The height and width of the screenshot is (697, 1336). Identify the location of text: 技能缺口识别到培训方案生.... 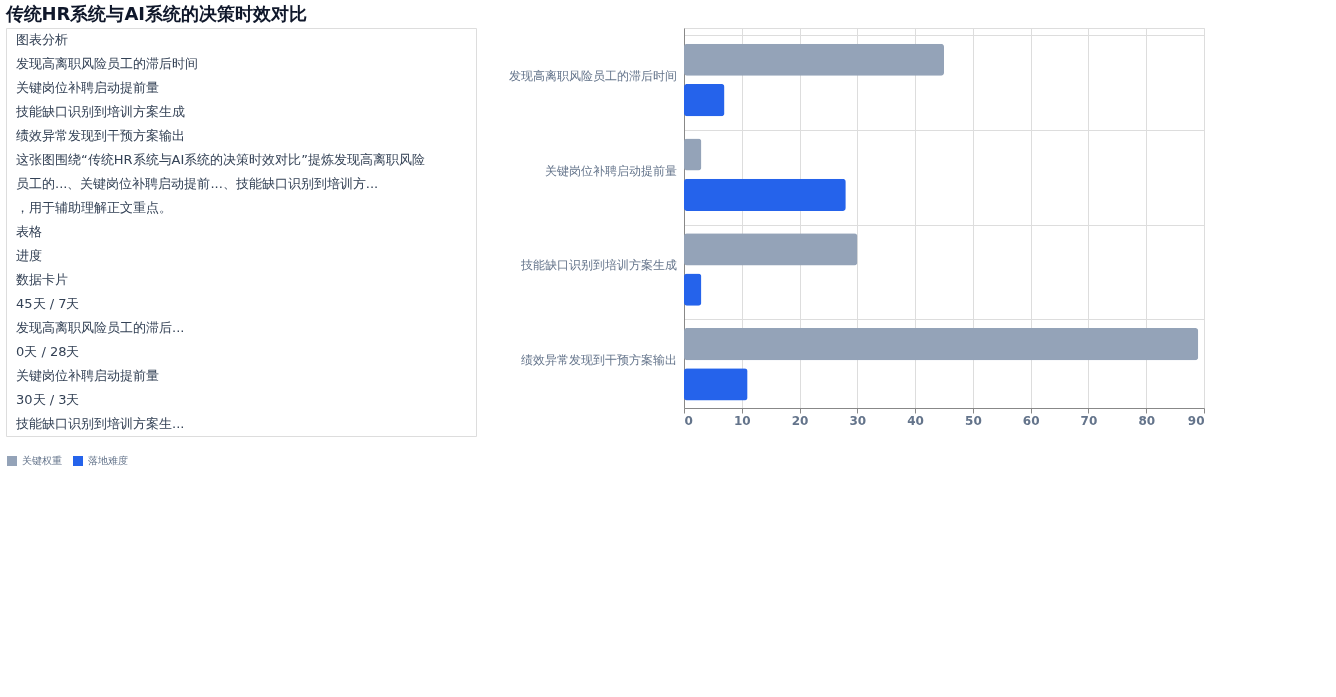
(100, 423).